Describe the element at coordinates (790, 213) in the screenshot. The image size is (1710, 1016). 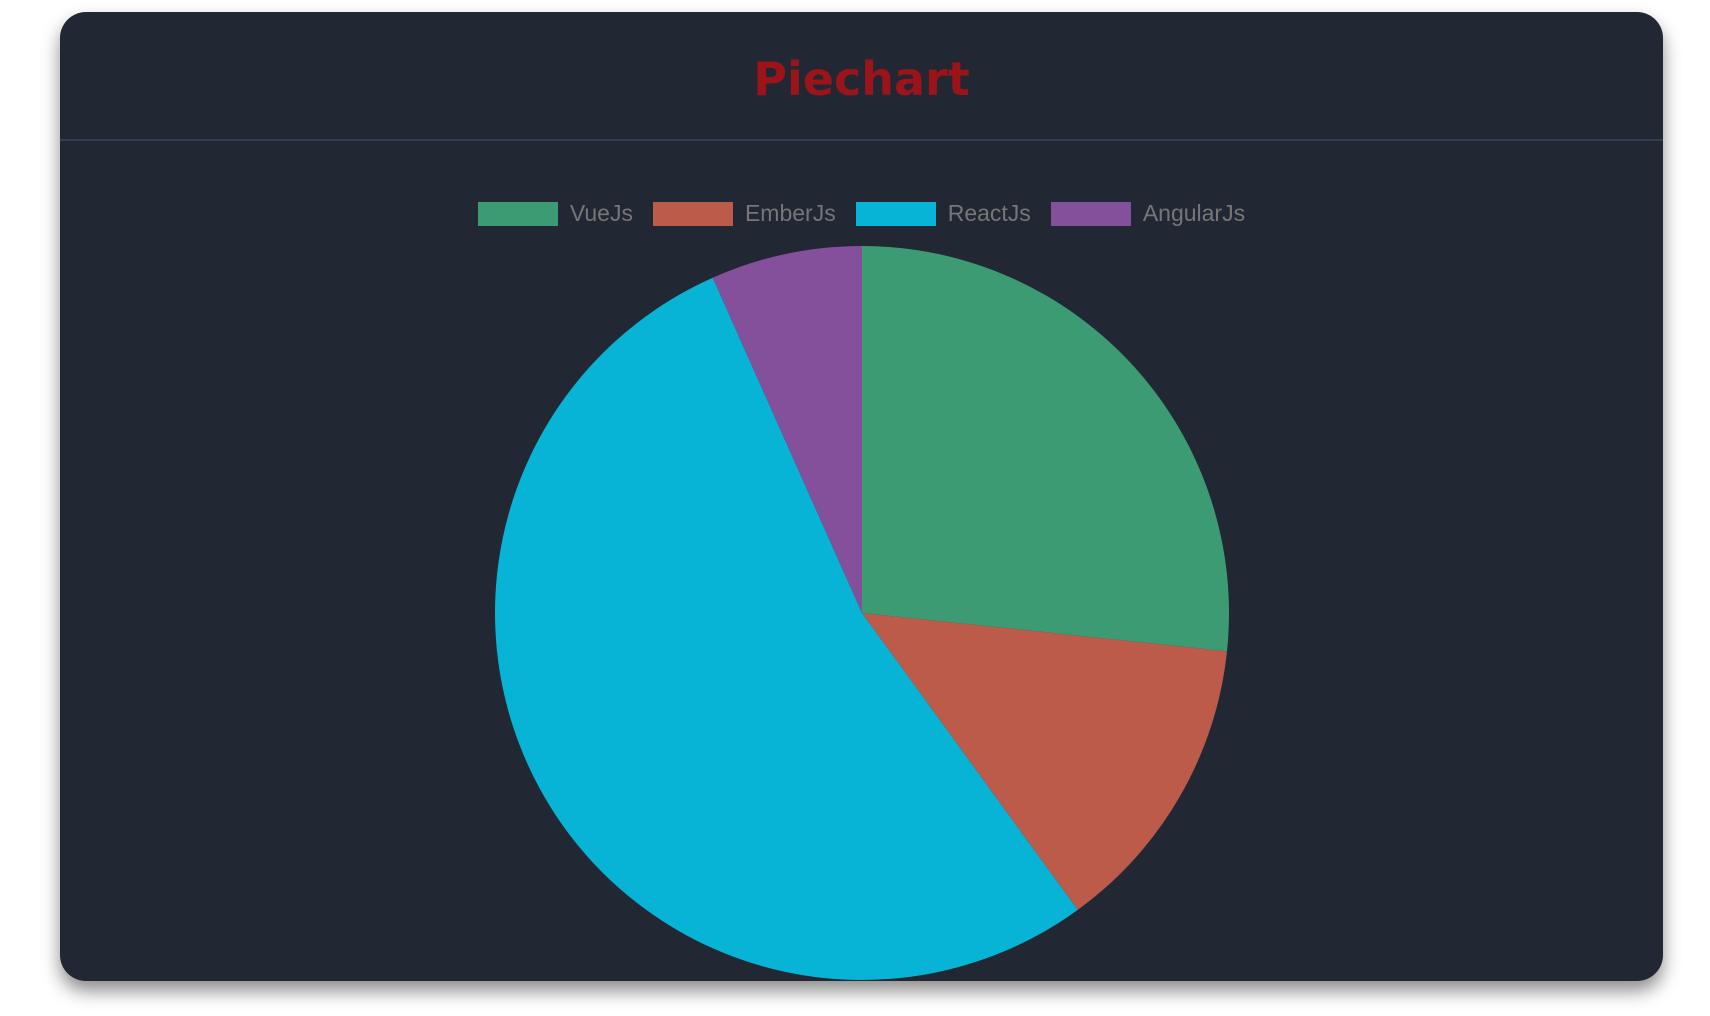
I see `legend-label: EmberJs` at that location.